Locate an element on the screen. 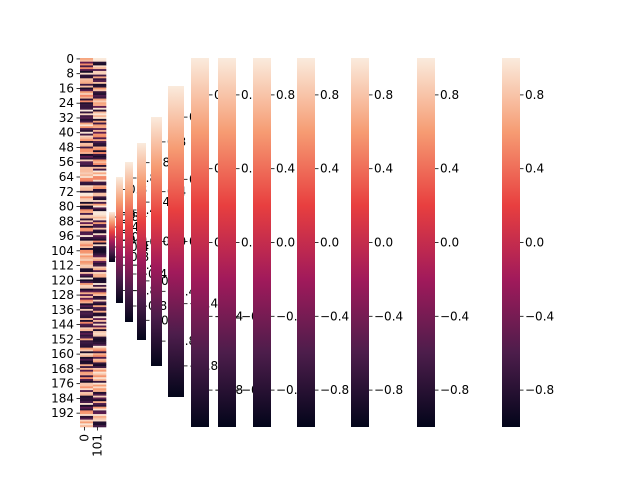  y-tick-label: 184 is located at coordinates (62, 398).